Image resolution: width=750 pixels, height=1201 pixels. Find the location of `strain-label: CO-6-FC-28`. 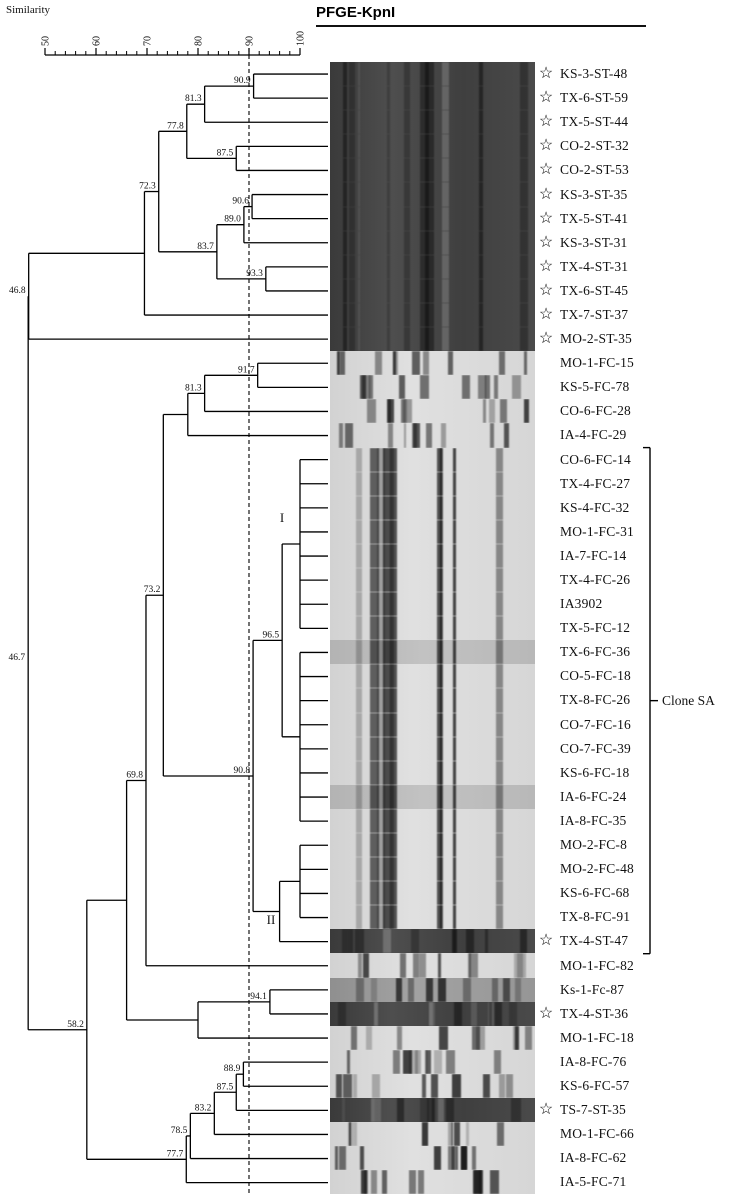

strain-label: CO-6-FC-28 is located at coordinates (596, 411).